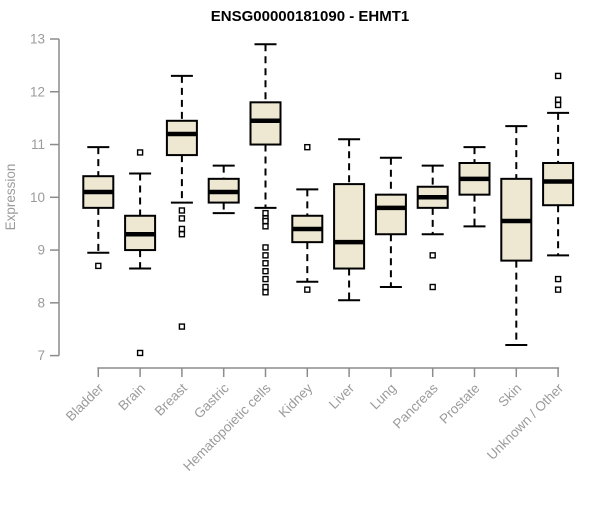 This screenshot has height=505, width=600. What do you see at coordinates (459, 404) in the screenshot?
I see `x-tick-label: Prostate` at bounding box center [459, 404].